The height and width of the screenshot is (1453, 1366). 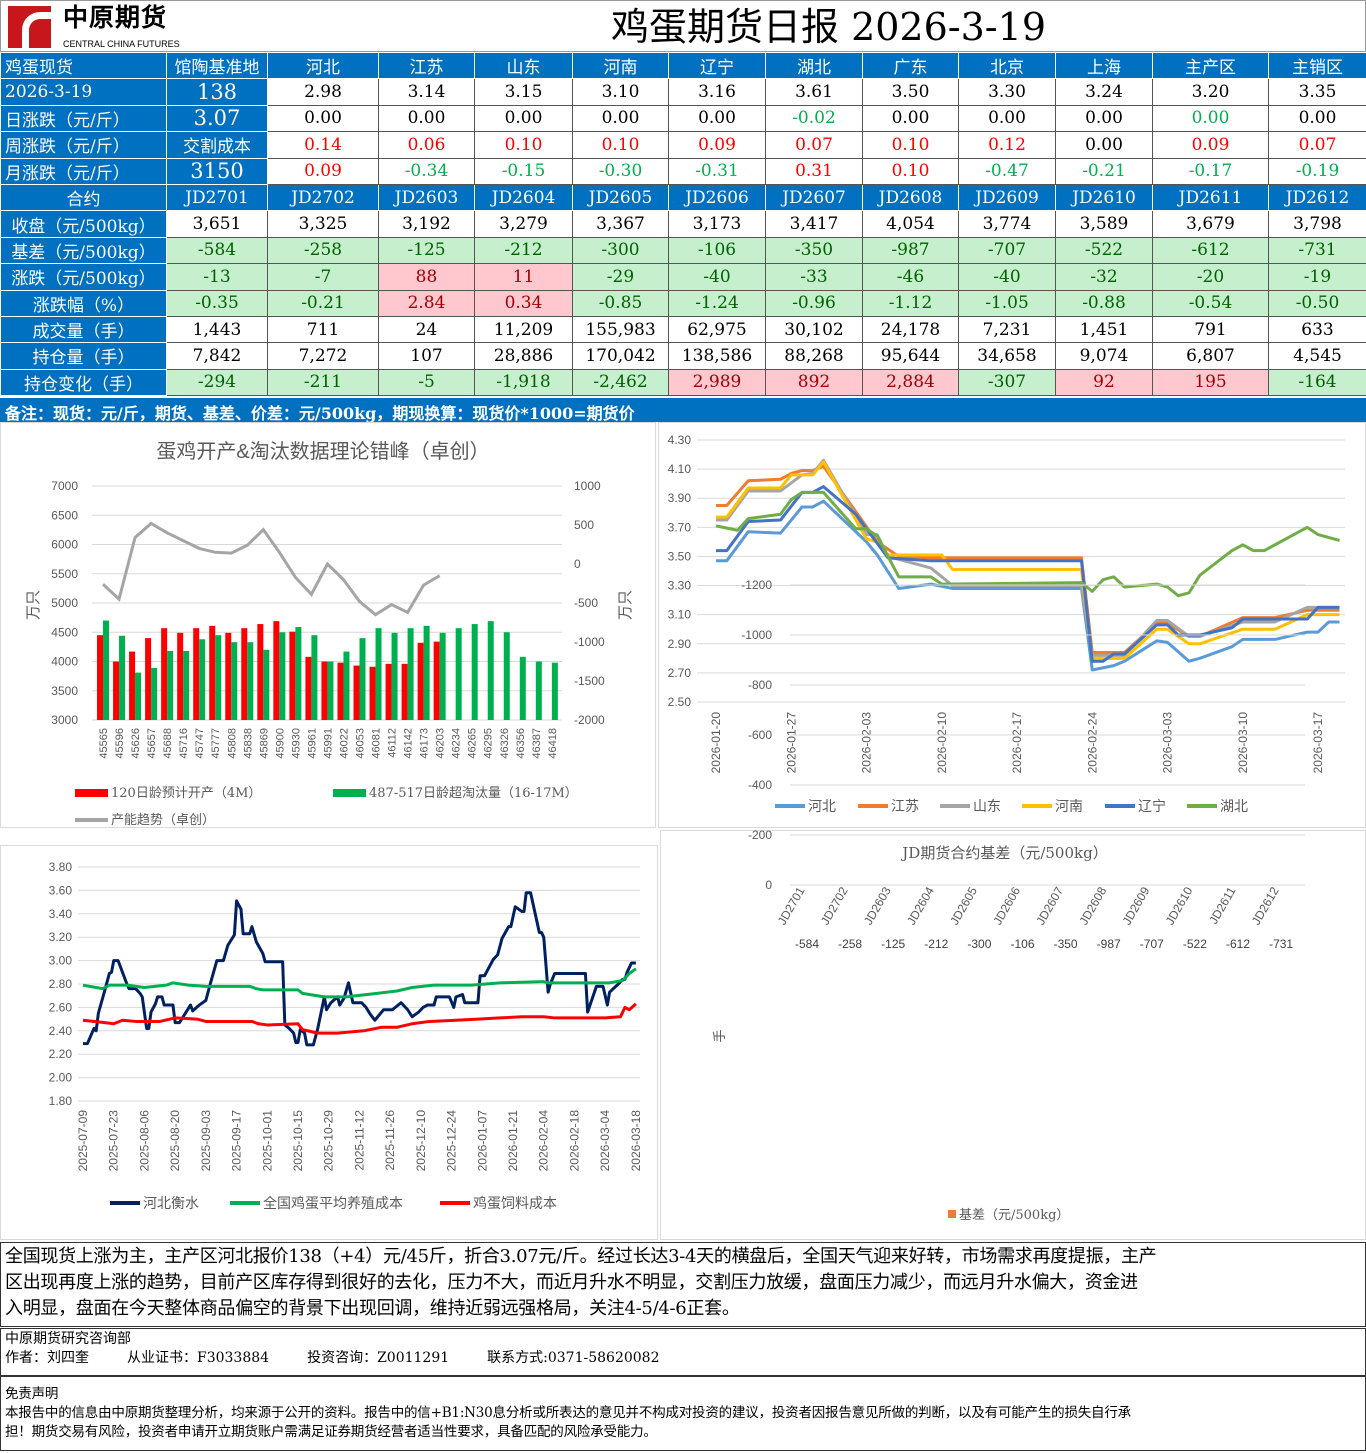 I want to click on x-tick-label: 46356, so click(x=521, y=743).